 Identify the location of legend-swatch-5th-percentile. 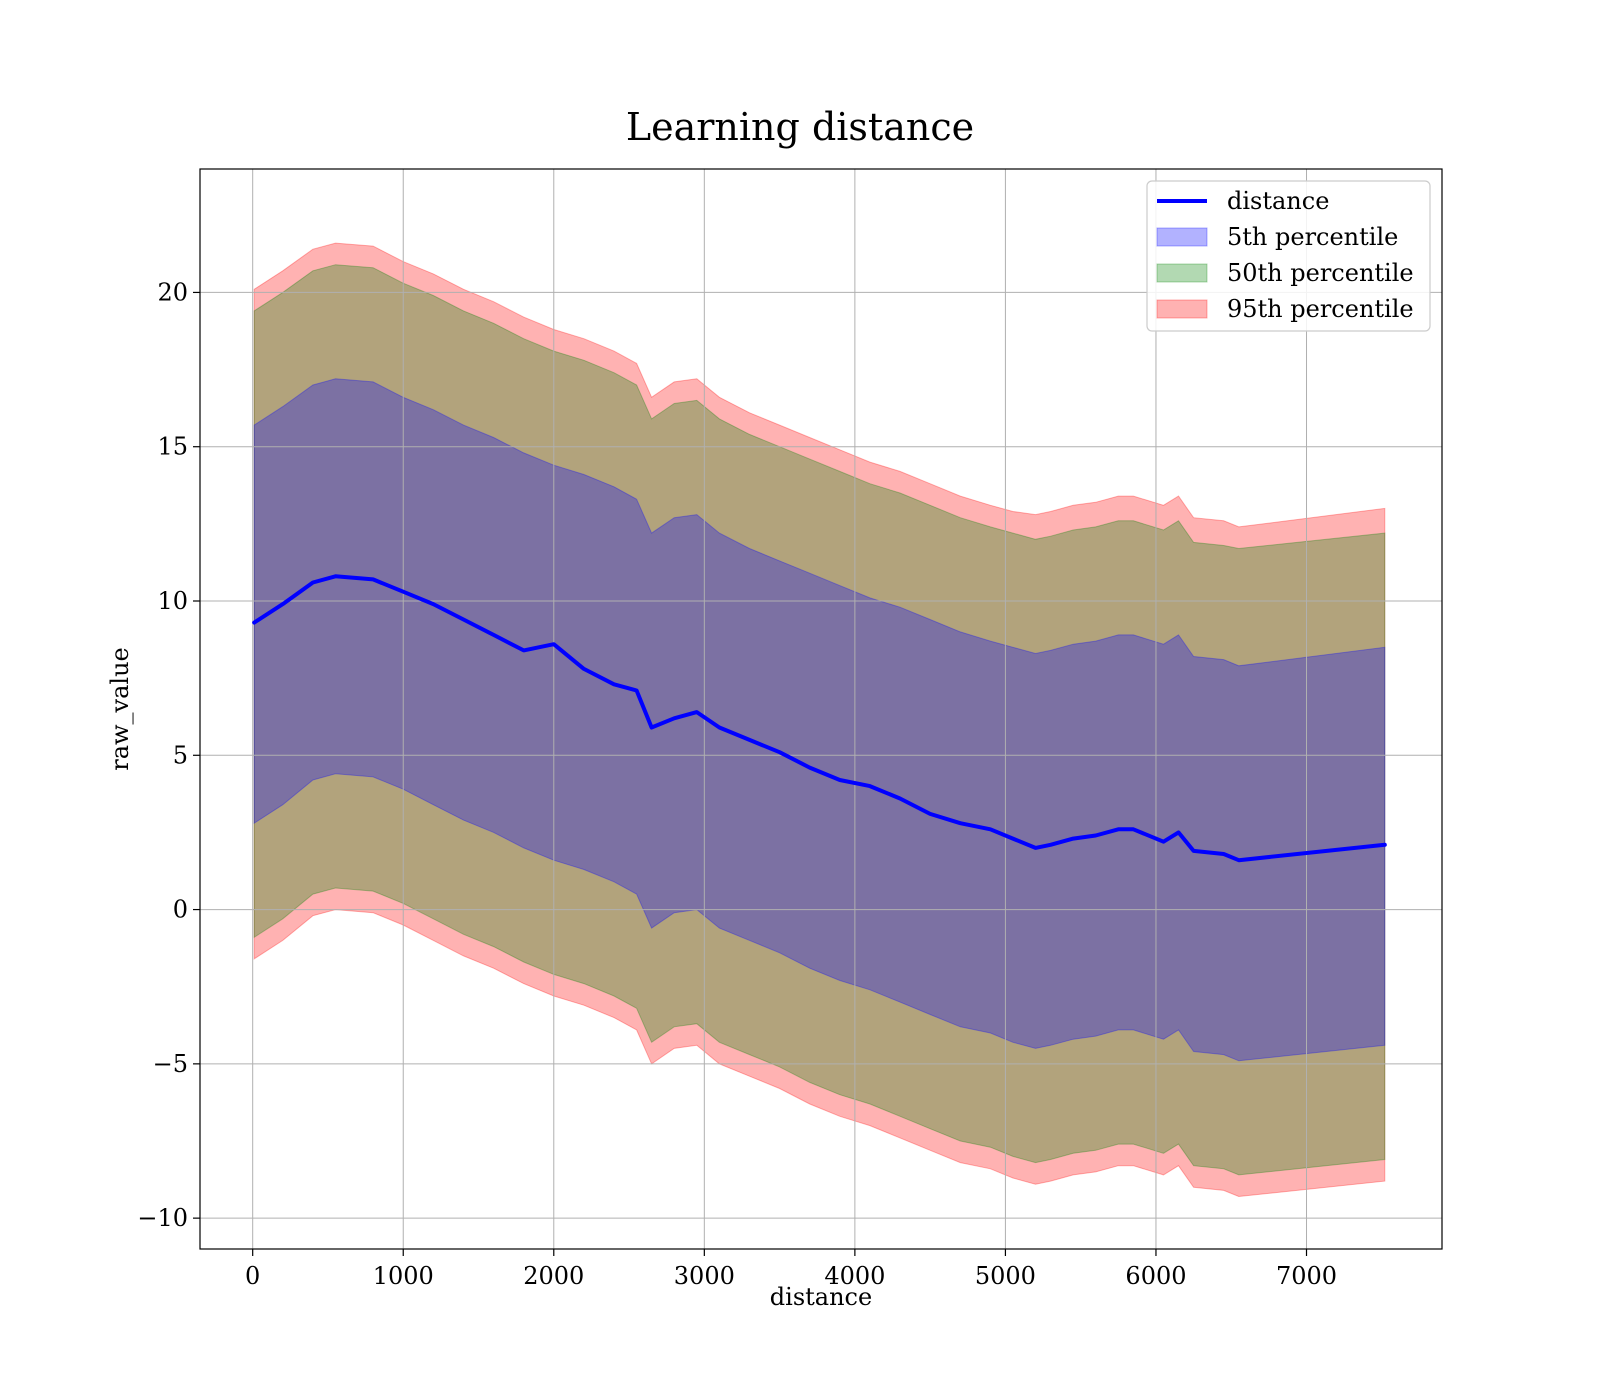
(1182, 237).